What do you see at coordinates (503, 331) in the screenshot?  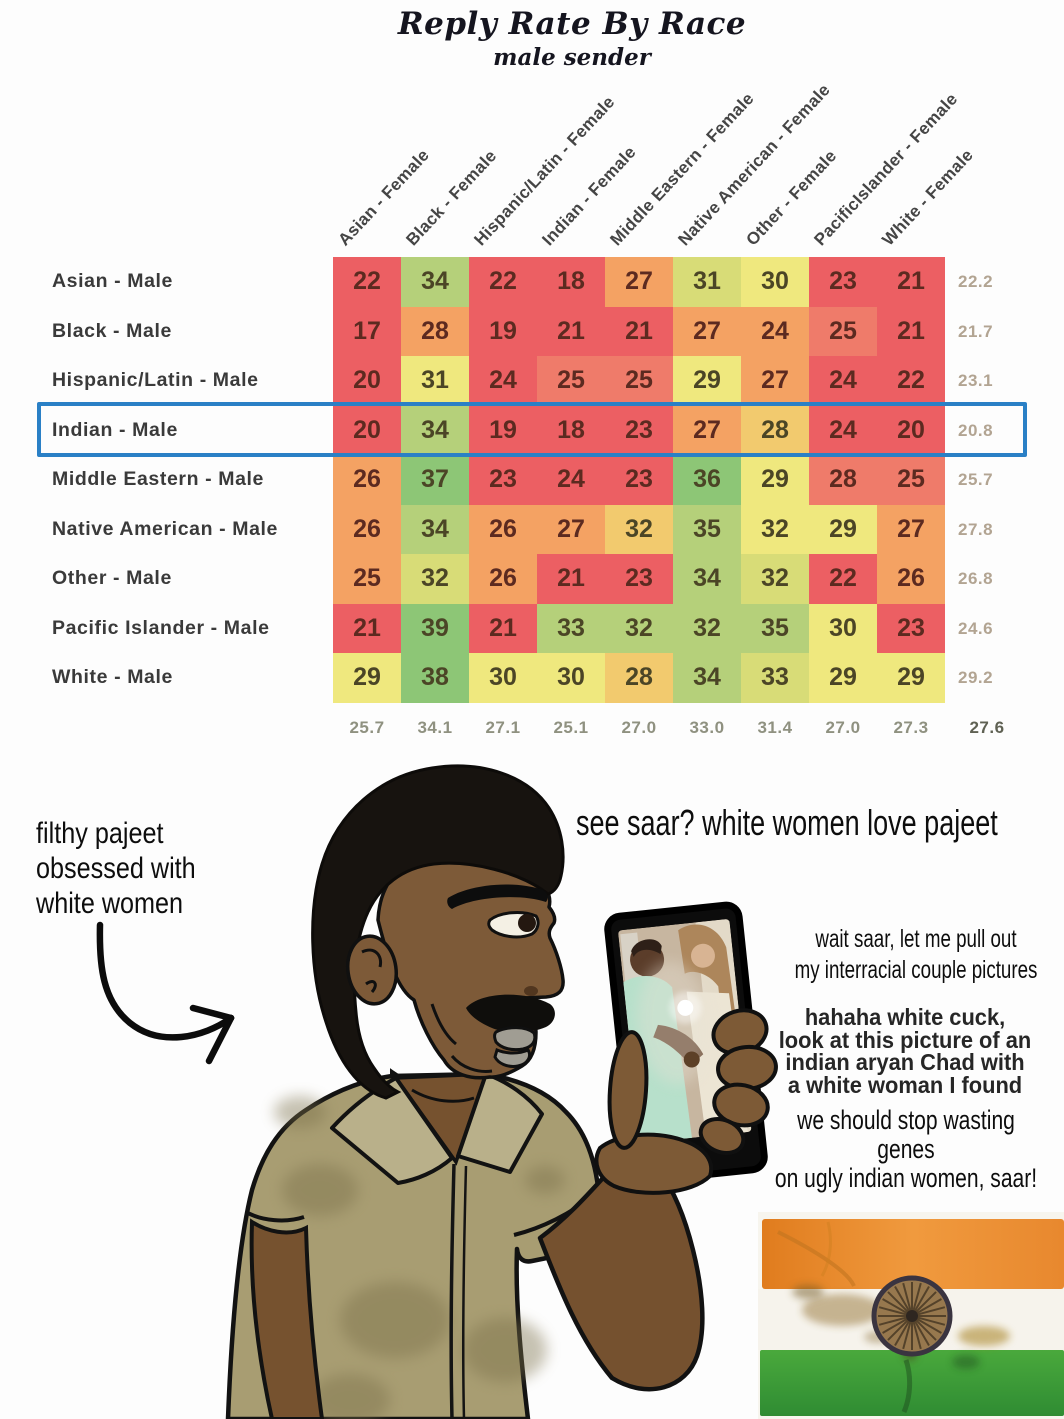 I see `heatmap-cell: 19` at bounding box center [503, 331].